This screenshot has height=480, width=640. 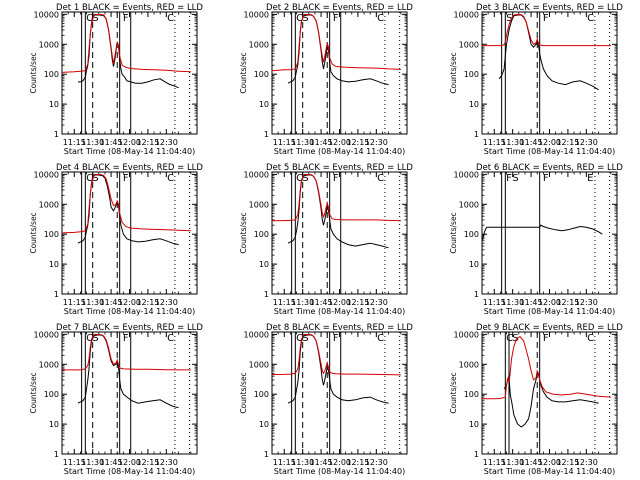 What do you see at coordinates (494, 302) in the screenshot?
I see `x-tick-label: 11:15` at bounding box center [494, 302].